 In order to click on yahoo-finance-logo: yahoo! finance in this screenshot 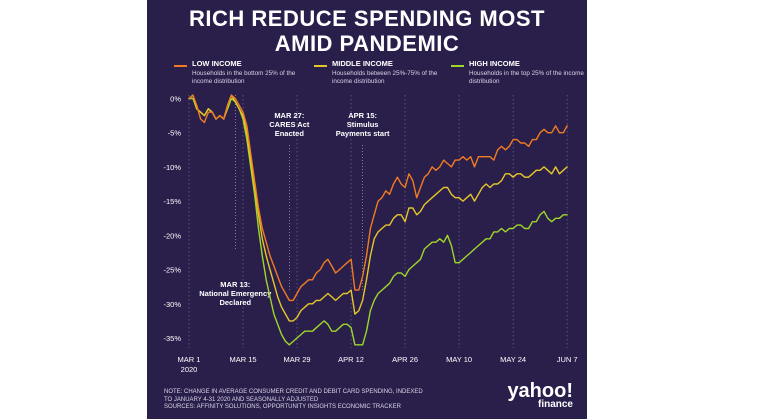, I will do `click(540, 395)`.